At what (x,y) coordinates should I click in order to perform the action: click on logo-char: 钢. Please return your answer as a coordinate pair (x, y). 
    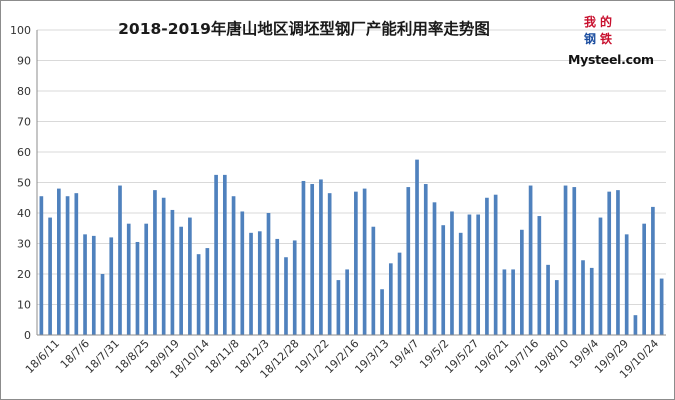
    Looking at the image, I should click on (589, 39).